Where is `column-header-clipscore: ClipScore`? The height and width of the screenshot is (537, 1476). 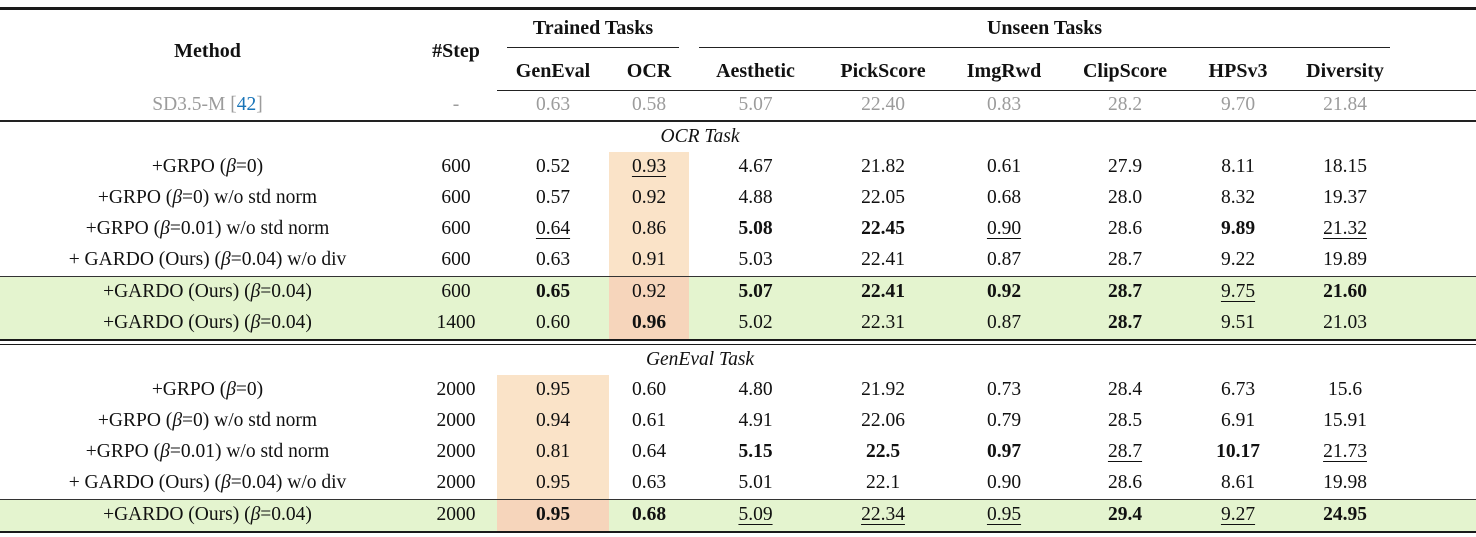
column-header-clipscore: ClipScore is located at coordinates (1125, 72).